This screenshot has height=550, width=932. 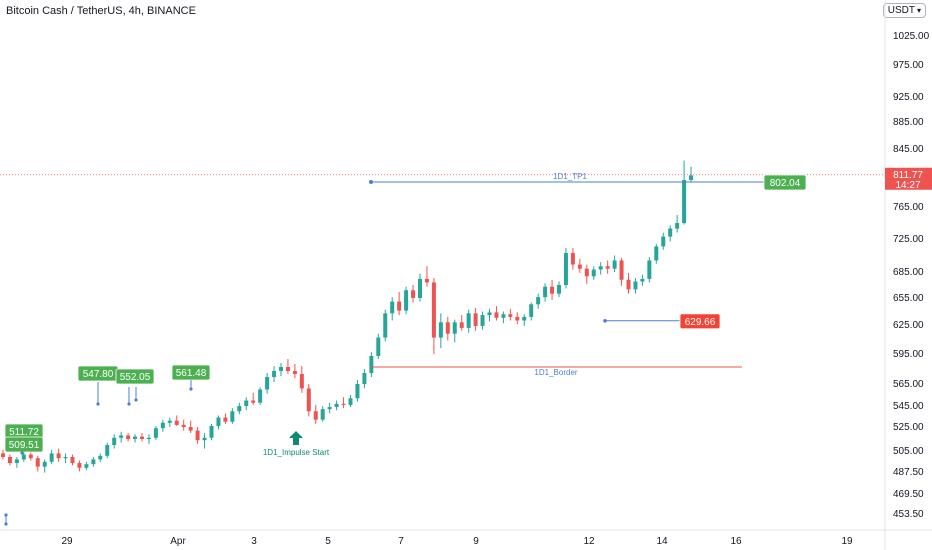 I want to click on price-label-802-text: 802.04, so click(x=785, y=183).